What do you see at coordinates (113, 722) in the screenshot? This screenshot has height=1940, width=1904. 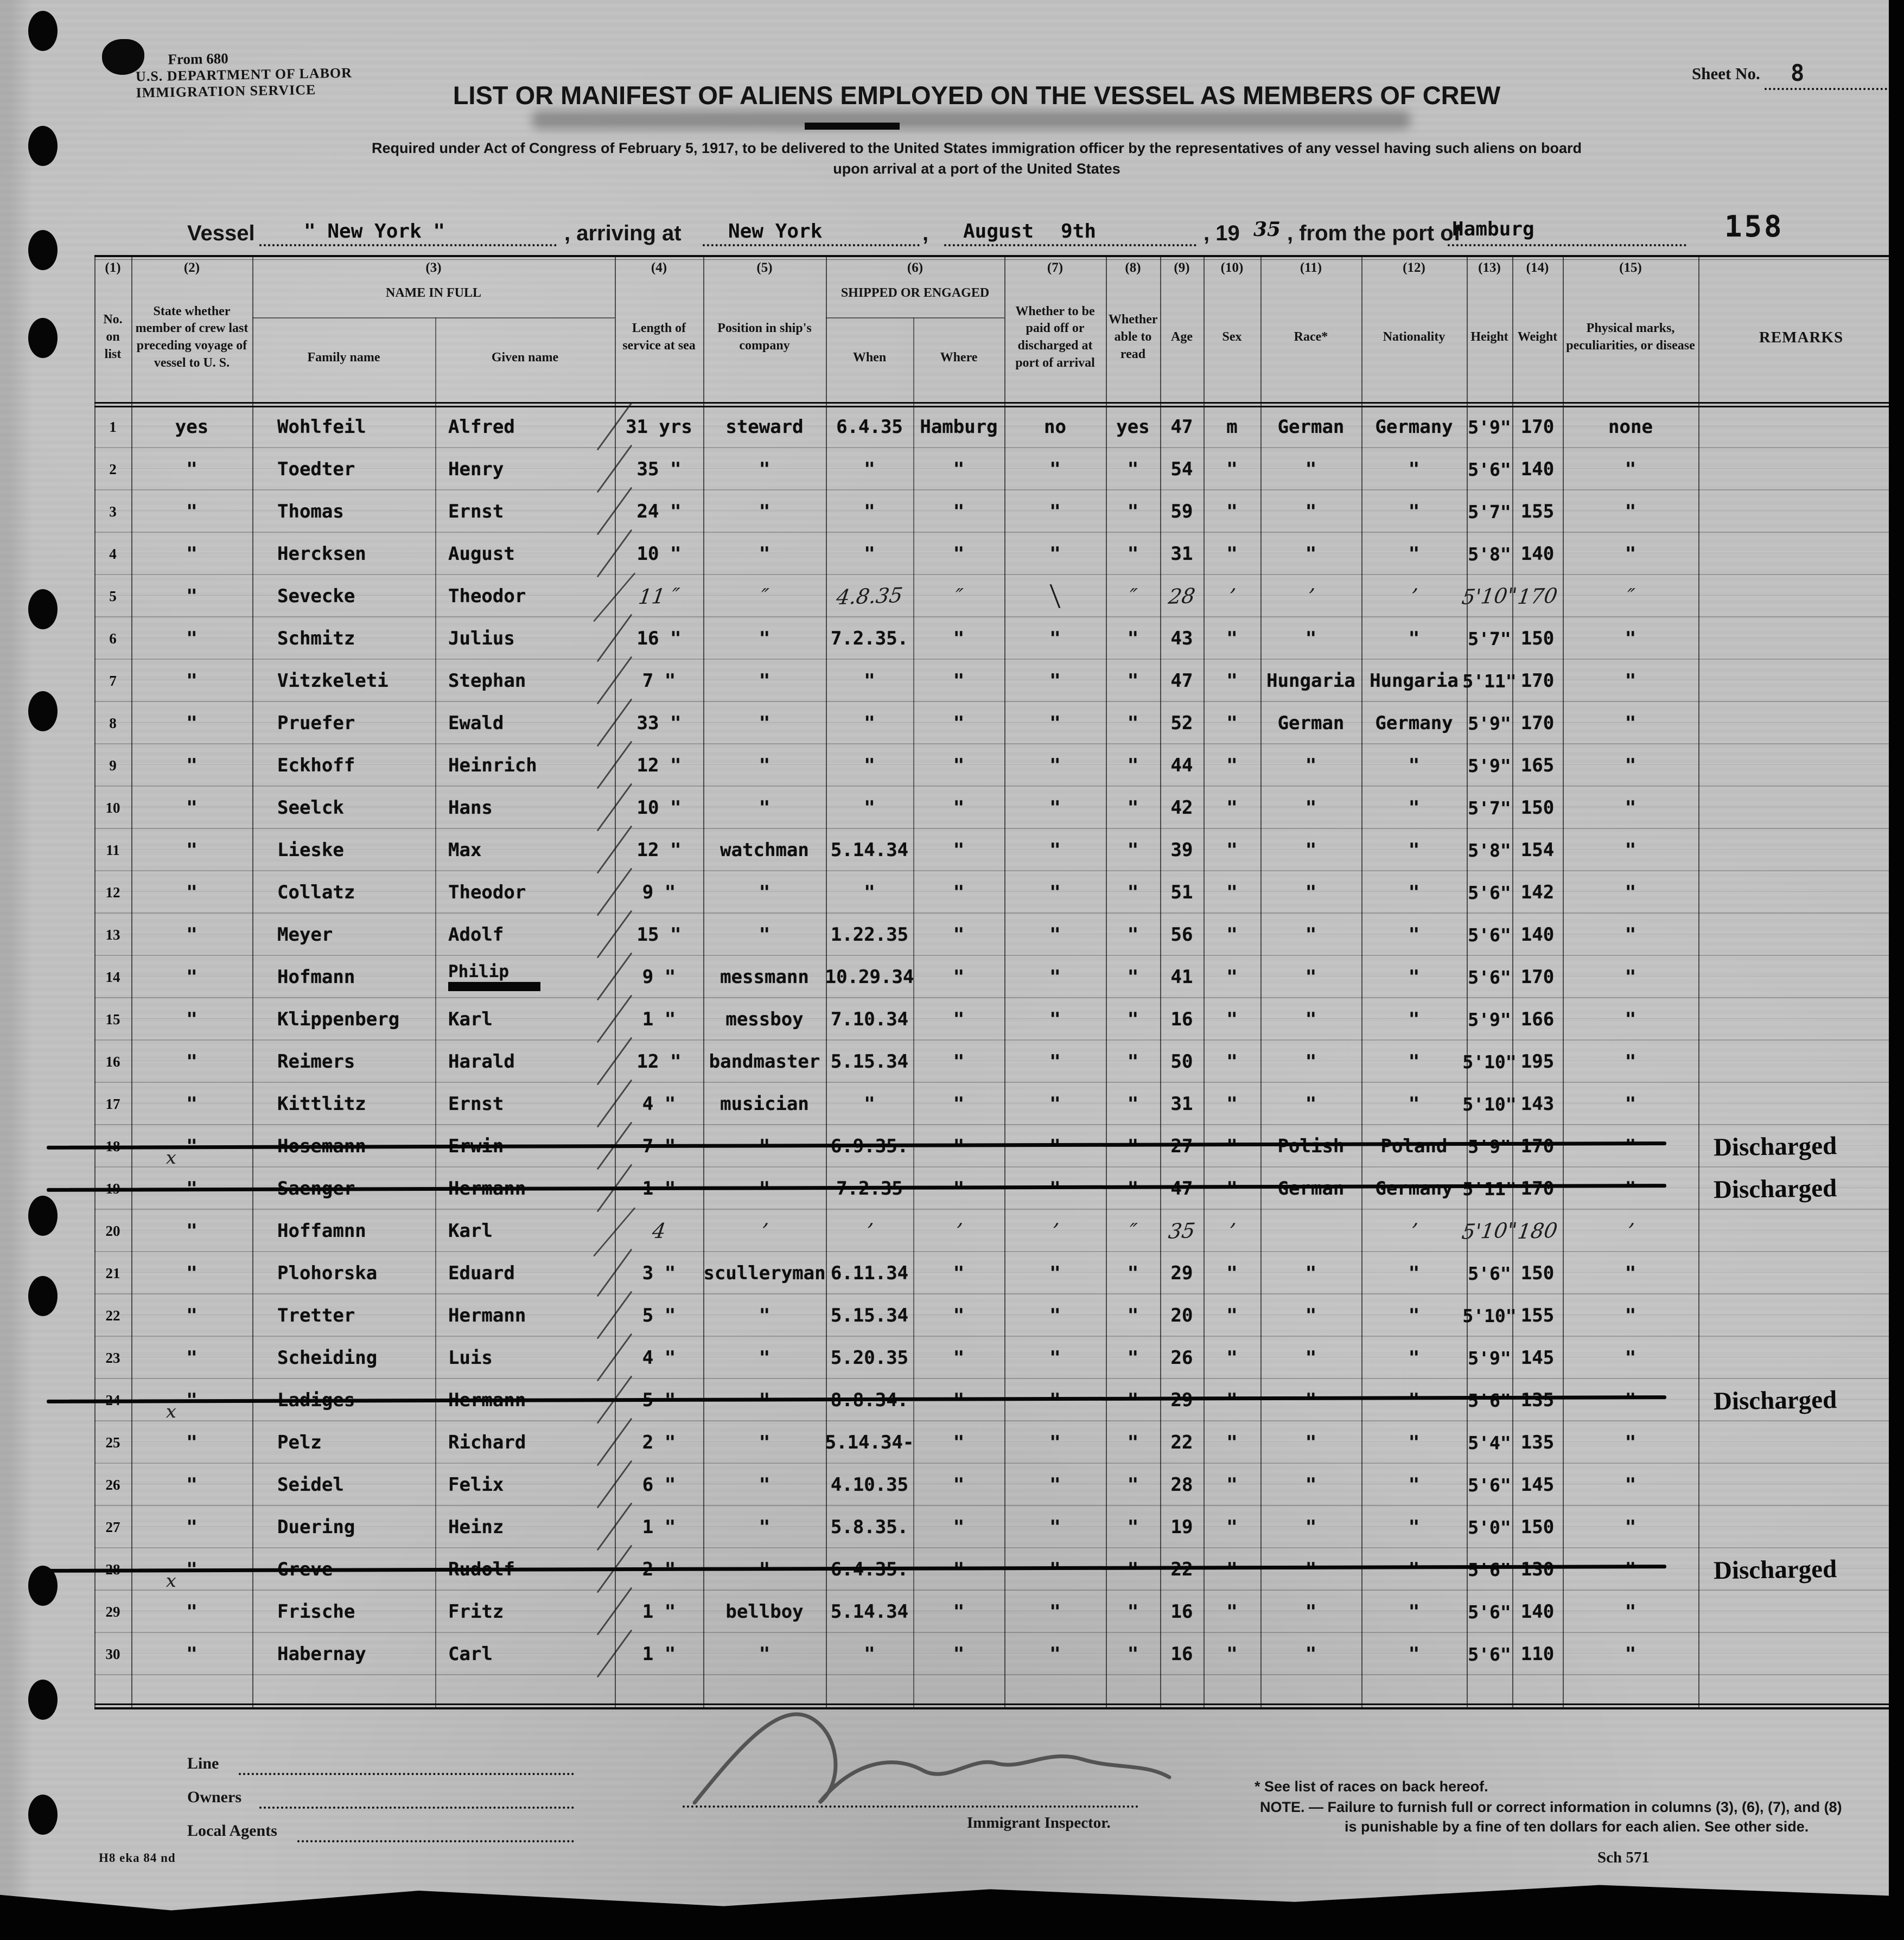 I see `cell-no: 8` at bounding box center [113, 722].